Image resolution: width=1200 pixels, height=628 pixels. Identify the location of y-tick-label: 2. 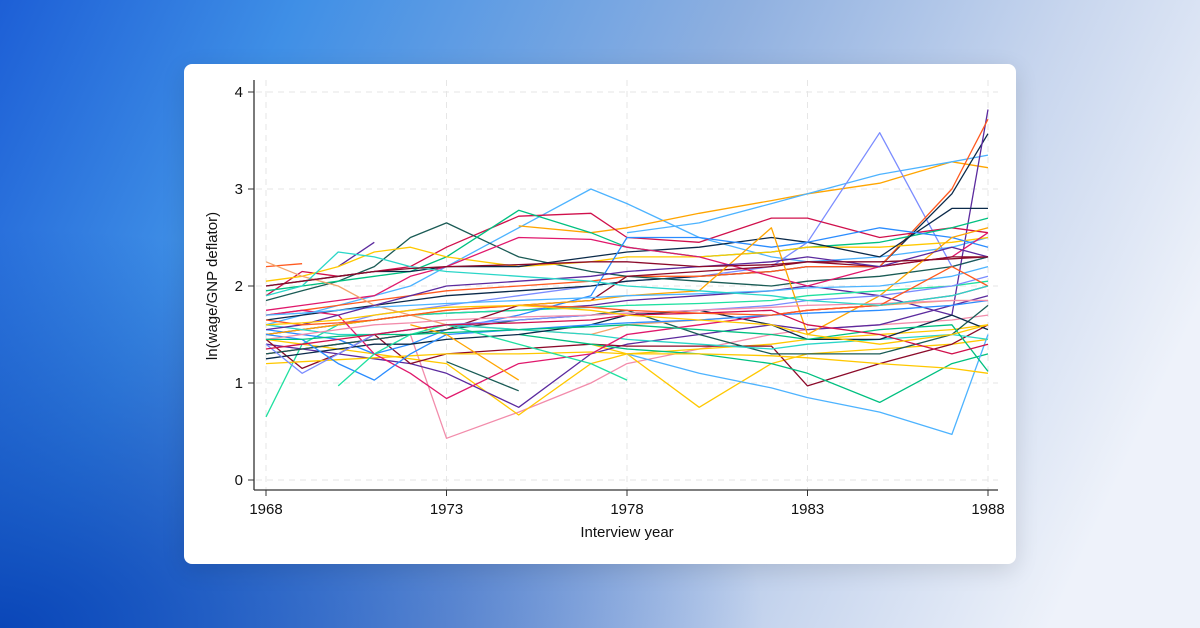
(239, 286).